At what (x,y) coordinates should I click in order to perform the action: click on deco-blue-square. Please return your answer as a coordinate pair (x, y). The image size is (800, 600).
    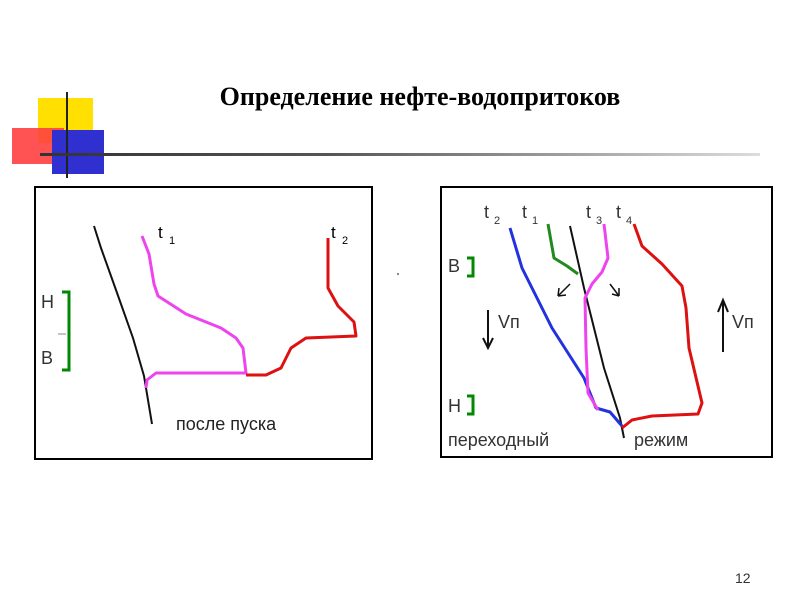
    Looking at the image, I should click on (78, 152).